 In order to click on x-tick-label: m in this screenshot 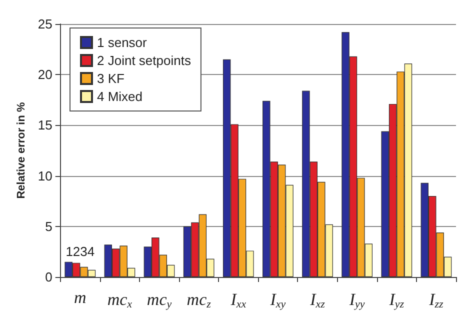, I will do `click(80, 297)`.